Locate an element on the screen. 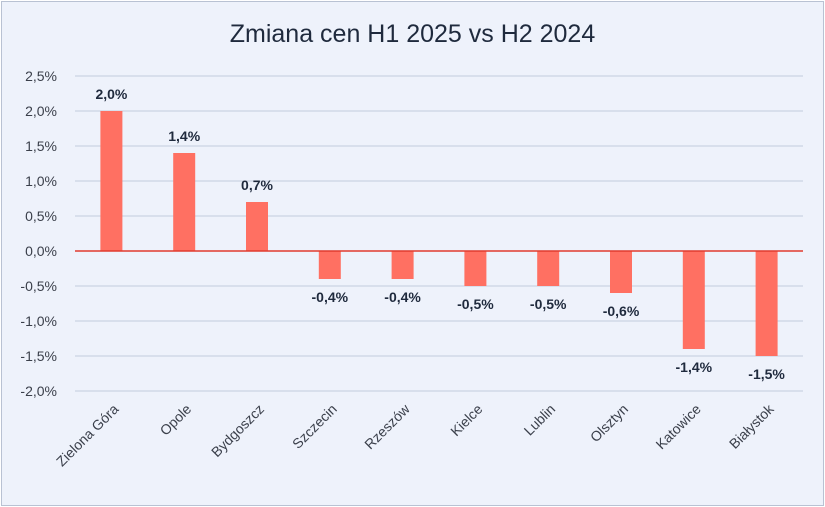 This screenshot has width=825, height=507. y-tick-label: -1,5% is located at coordinates (38, 356).